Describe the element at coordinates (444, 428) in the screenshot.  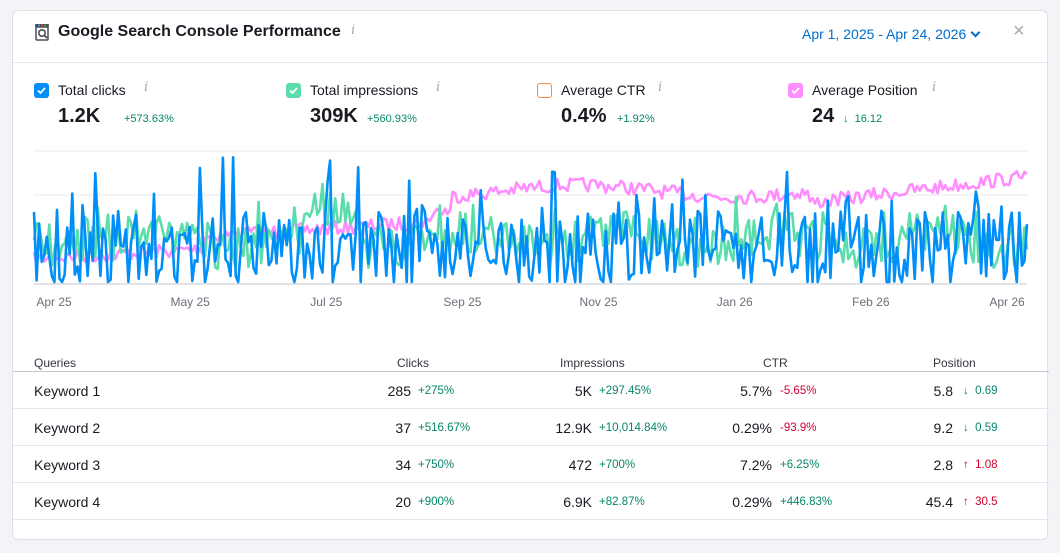
I see `clicks-delta: +516.67%` at that location.